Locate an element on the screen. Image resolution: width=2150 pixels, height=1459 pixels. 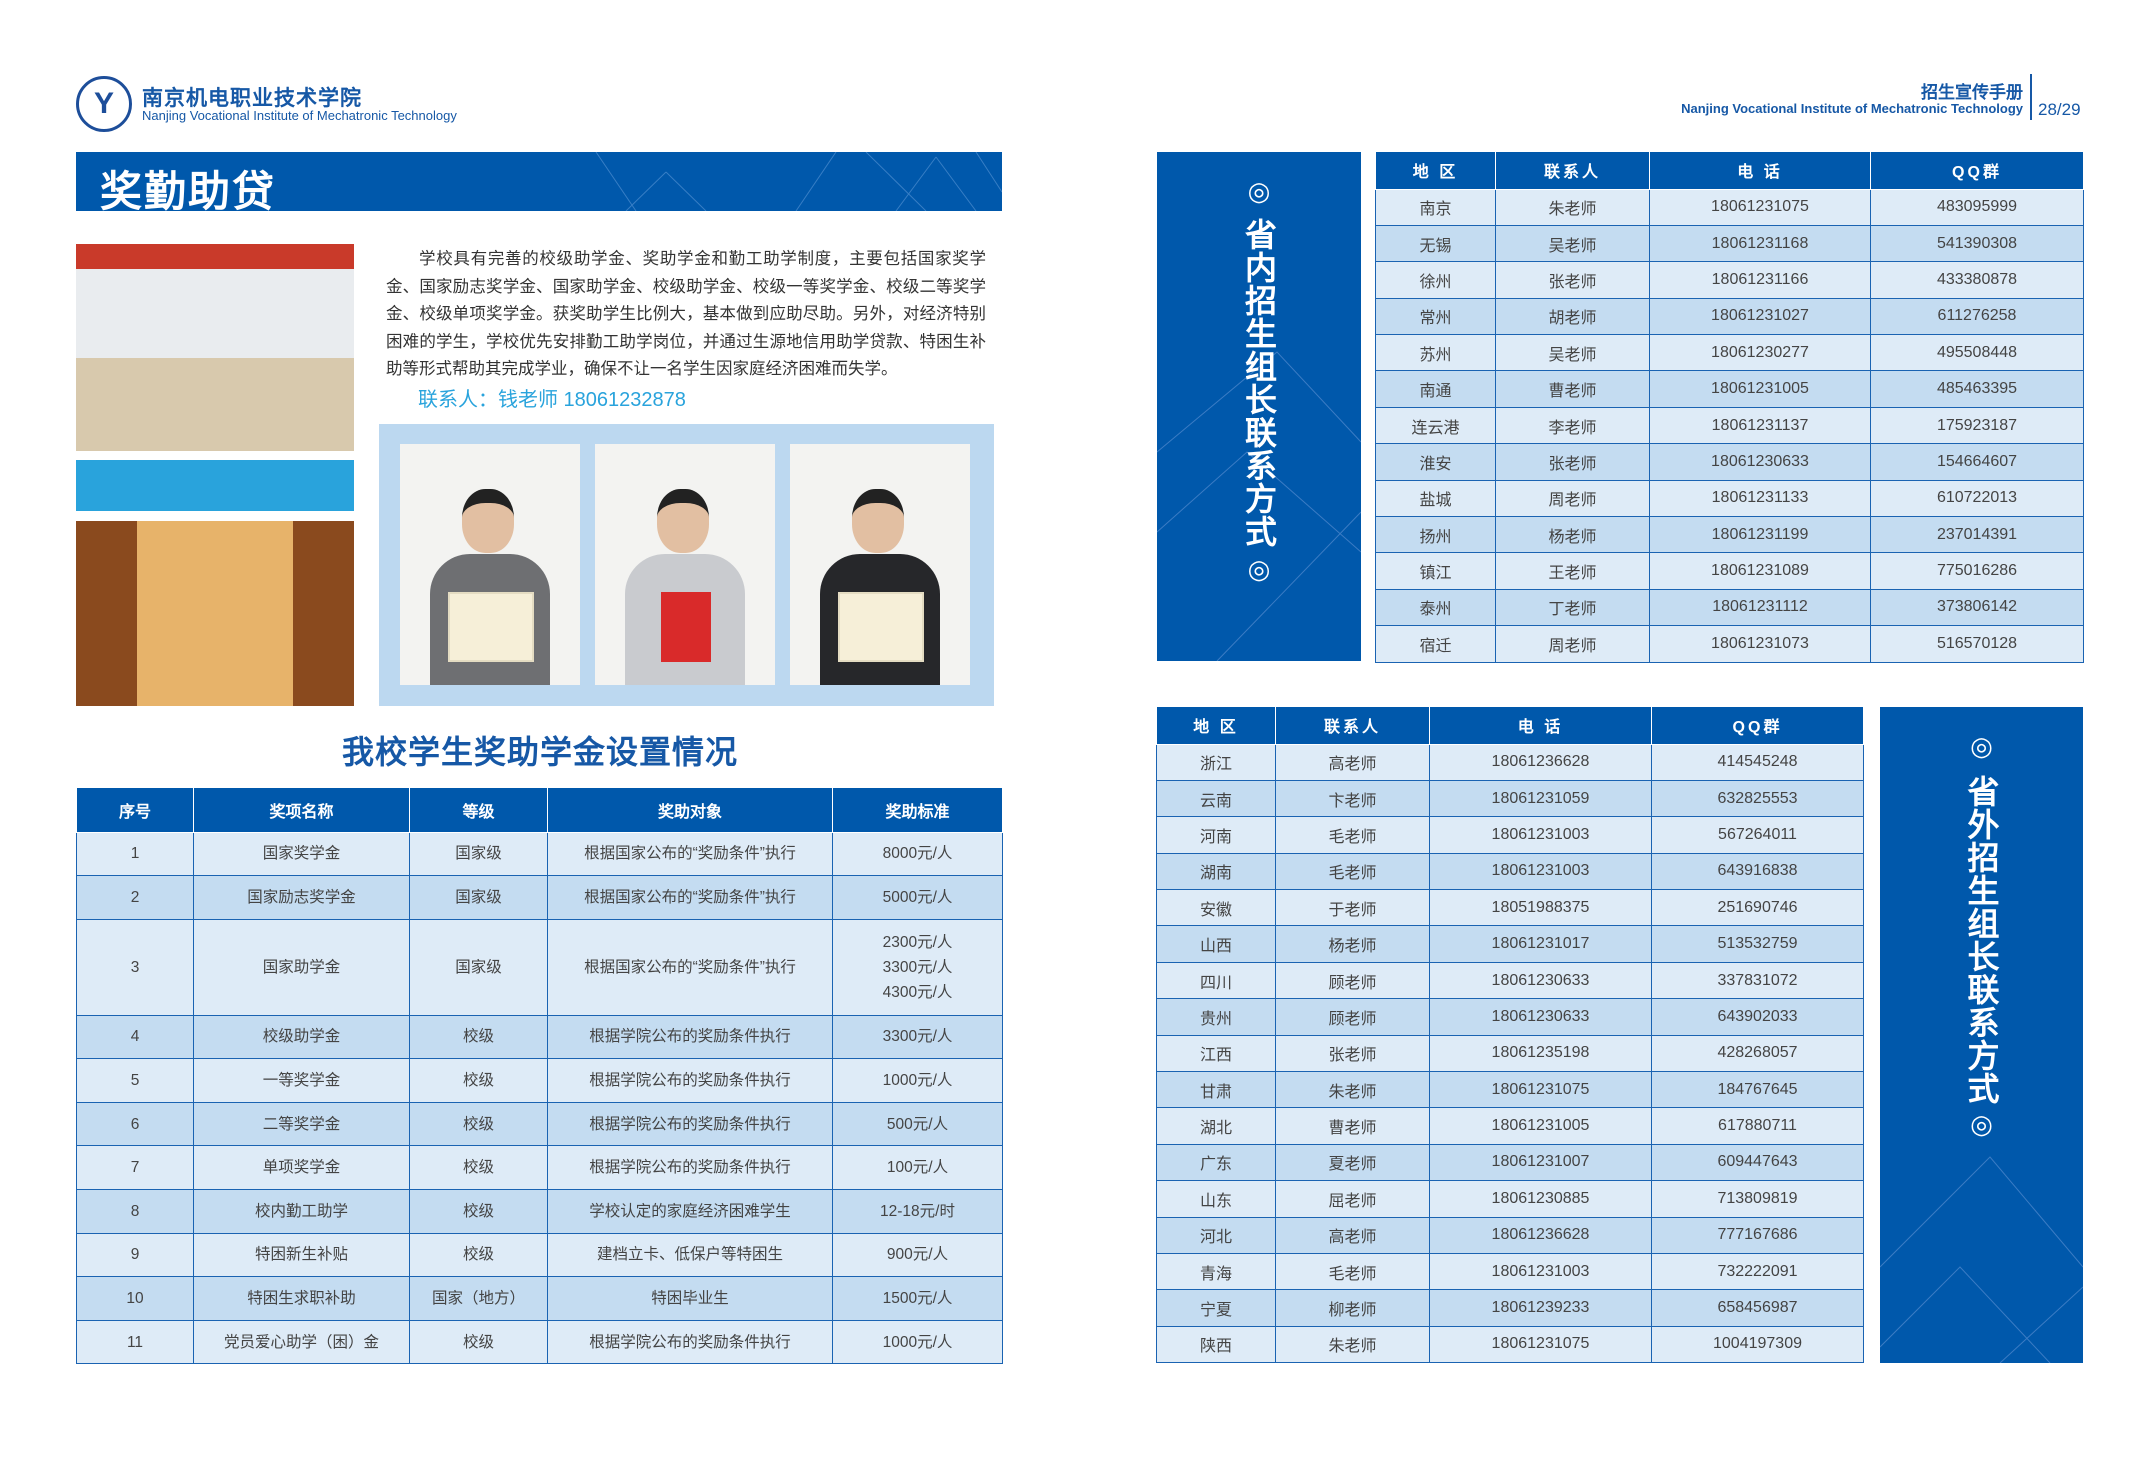
contact-person-cell: 朱老师 is located at coordinates (1352, 1344).